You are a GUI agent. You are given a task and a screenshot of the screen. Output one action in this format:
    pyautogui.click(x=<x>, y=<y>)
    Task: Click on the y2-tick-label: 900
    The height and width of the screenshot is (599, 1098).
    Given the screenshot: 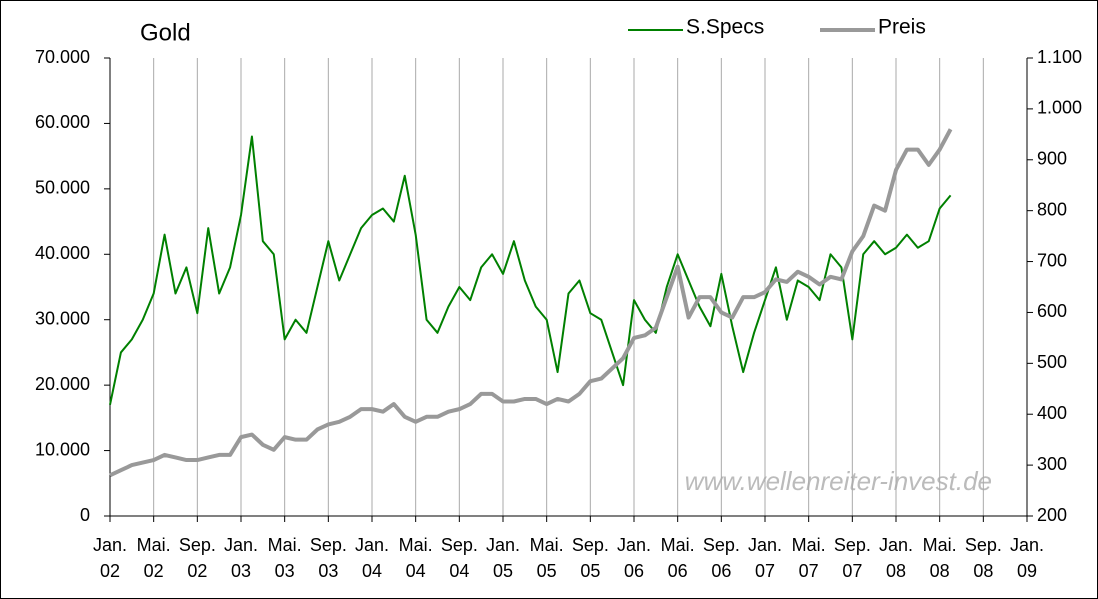 What is the action you would take?
    pyautogui.click(x=1052, y=159)
    